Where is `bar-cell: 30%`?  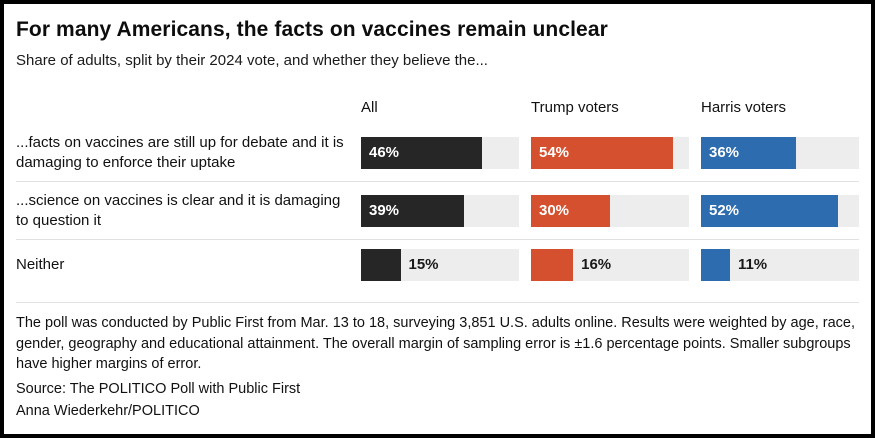 bar-cell: 30% is located at coordinates (610, 210).